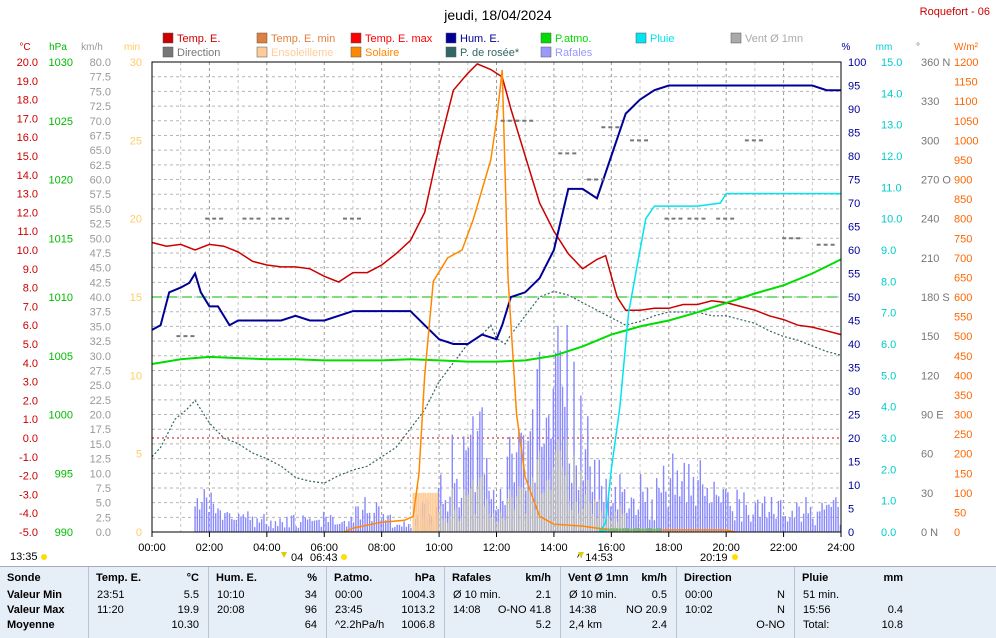 The width and height of the screenshot is (996, 638). I want to click on axis-unit-humidity: %, so click(846, 47).